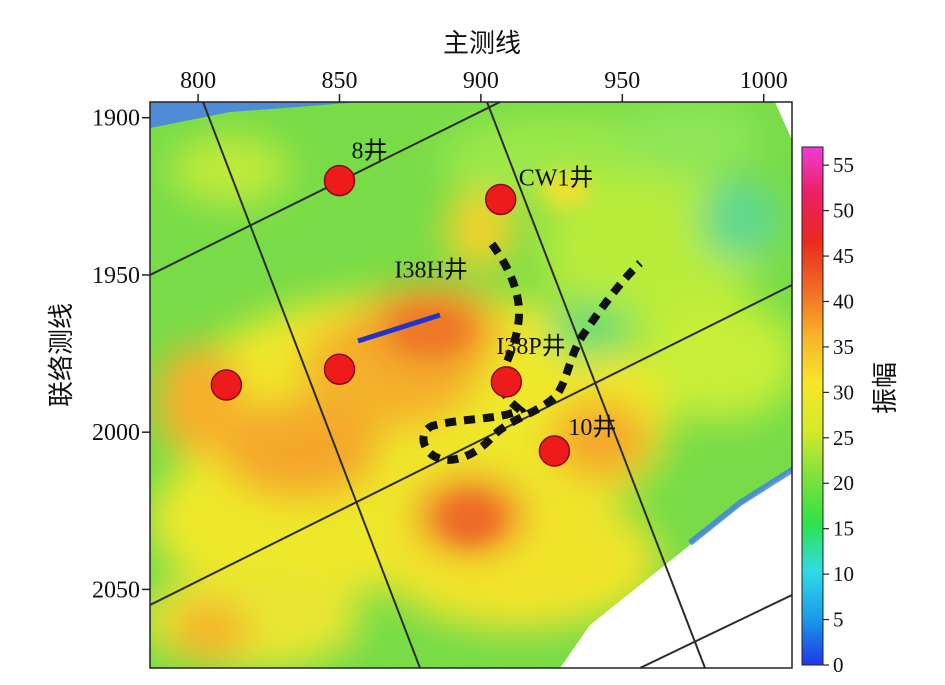  Describe the element at coordinates (838, 665) in the screenshot. I see `colorbar-tick-label: 0` at that location.